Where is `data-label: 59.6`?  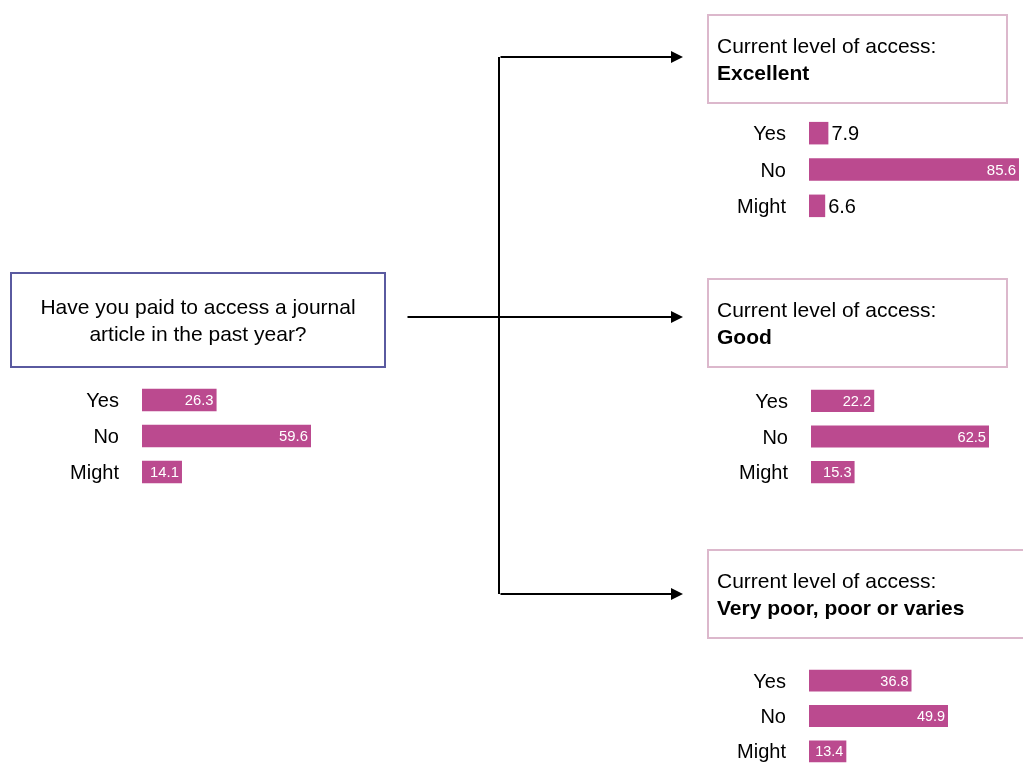
data-label: 59.6 is located at coordinates (293, 436).